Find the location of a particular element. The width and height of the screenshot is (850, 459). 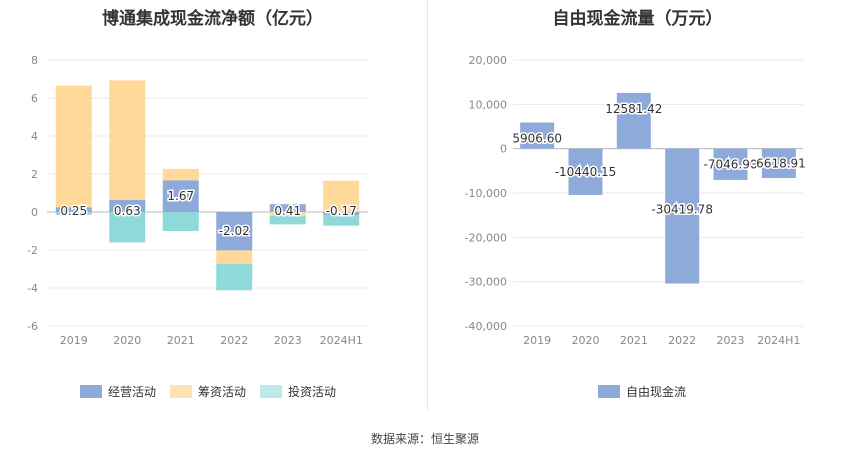

right-legend: 自由现金流 is located at coordinates (649, 391).